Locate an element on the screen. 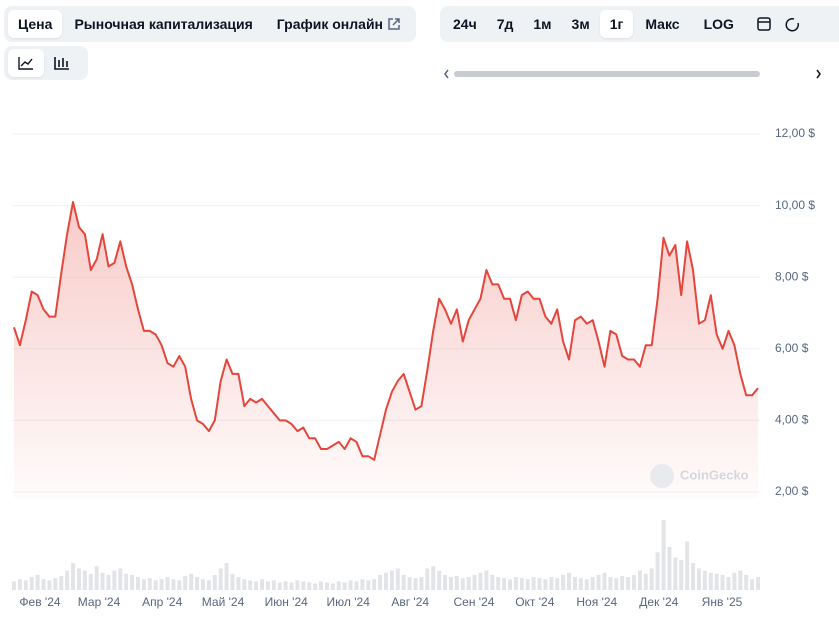 This screenshot has height=621, width=839. candle-button is located at coordinates (62, 63).